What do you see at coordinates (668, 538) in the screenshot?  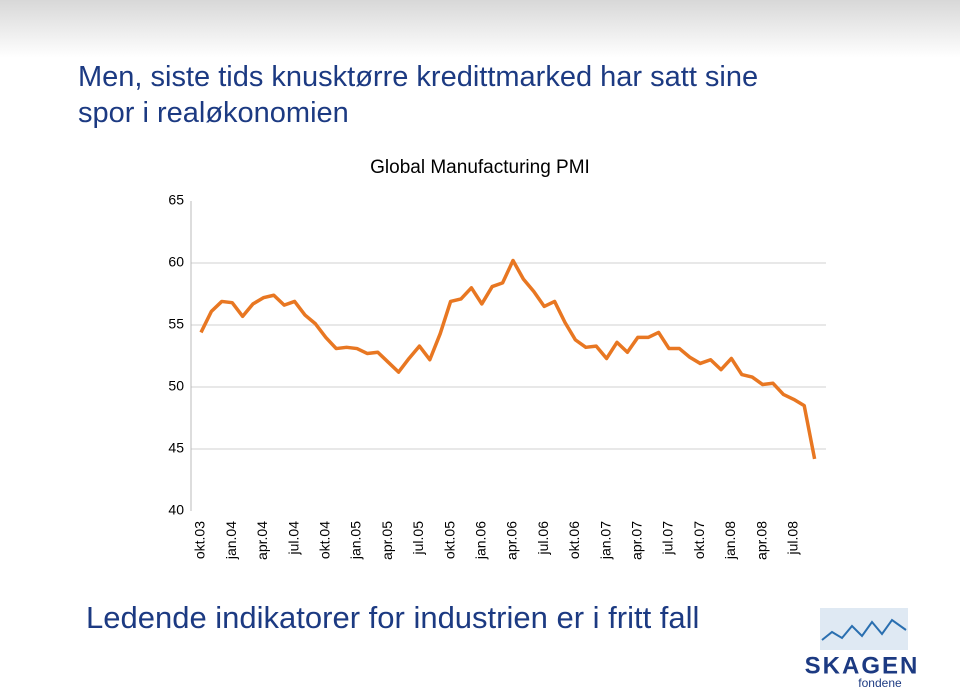 I see `x-tick-label: jul.07` at bounding box center [668, 538].